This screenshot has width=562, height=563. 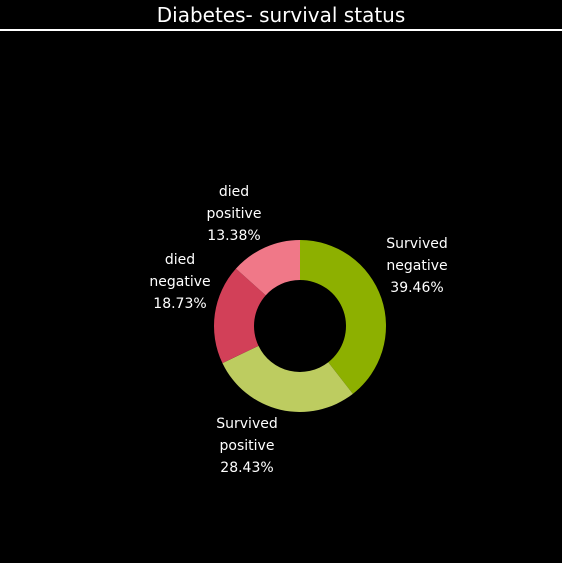 I want to click on slice-died-negative, so click(x=239, y=316).